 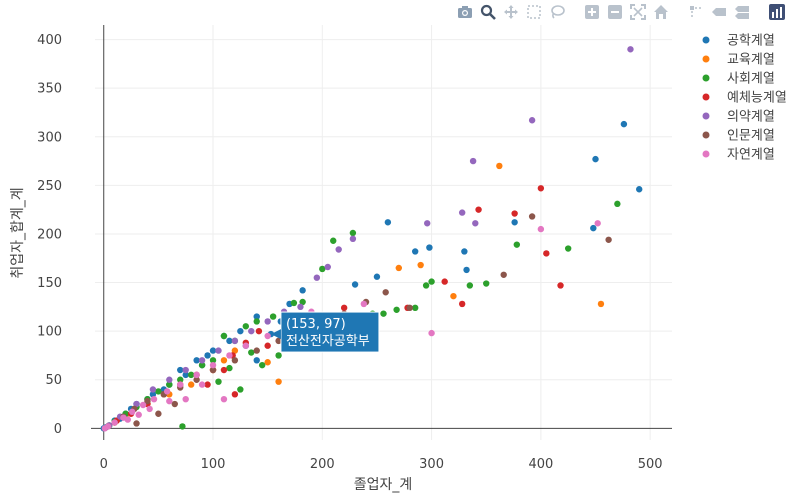 I want to click on lasso-select-button, so click(x=556, y=12).